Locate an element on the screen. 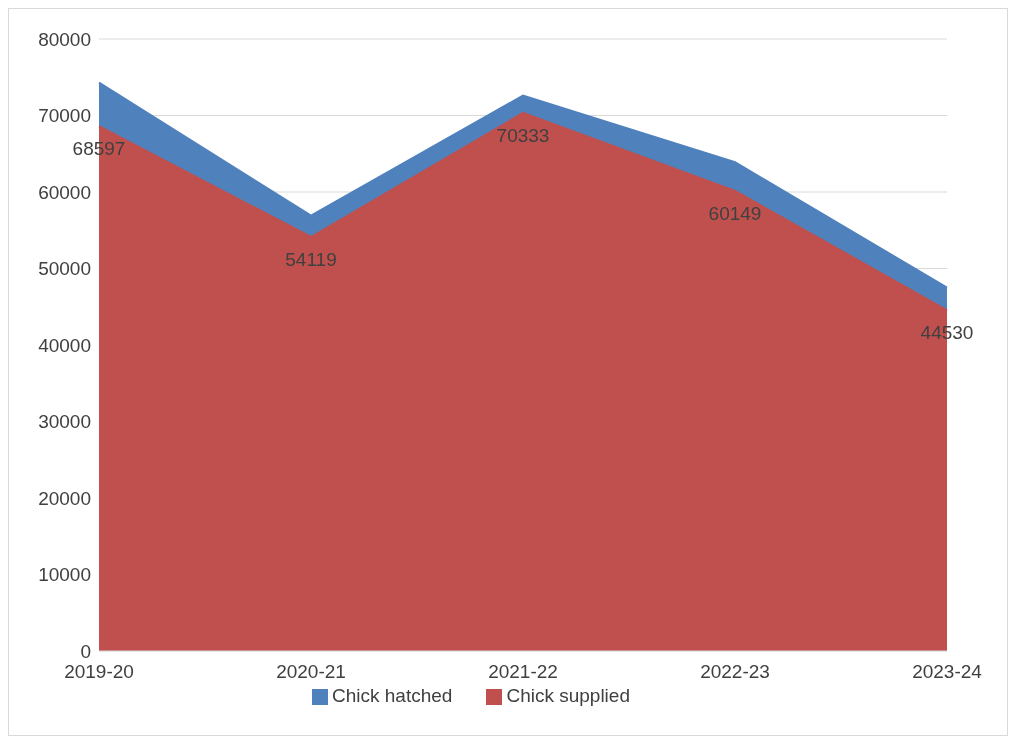  x-tick-label: 2021-22 is located at coordinates (523, 672).